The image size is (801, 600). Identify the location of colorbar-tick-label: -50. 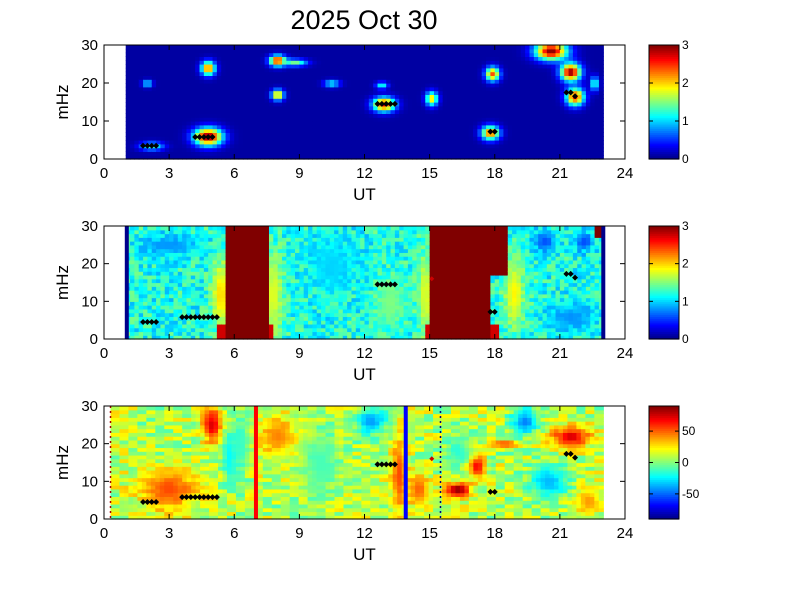
(691, 494).